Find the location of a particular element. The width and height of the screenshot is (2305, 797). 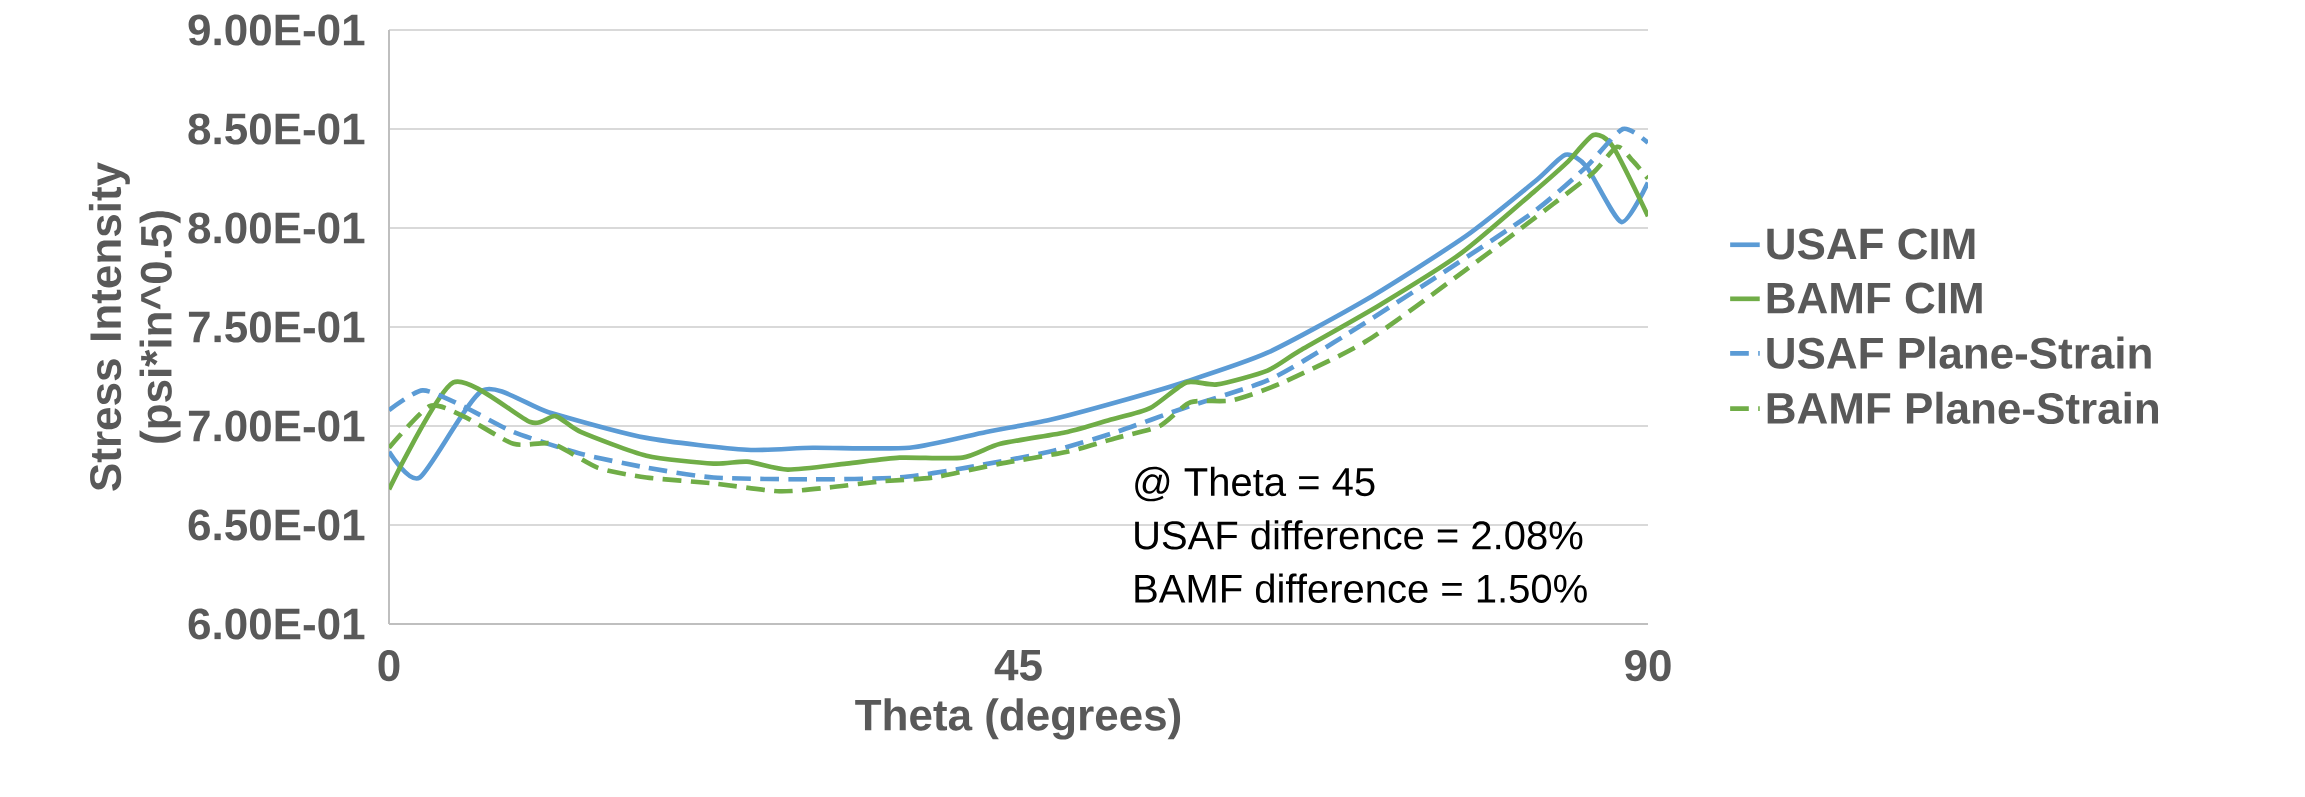

legend-label: BAMF CIM is located at coordinates (1874, 298).